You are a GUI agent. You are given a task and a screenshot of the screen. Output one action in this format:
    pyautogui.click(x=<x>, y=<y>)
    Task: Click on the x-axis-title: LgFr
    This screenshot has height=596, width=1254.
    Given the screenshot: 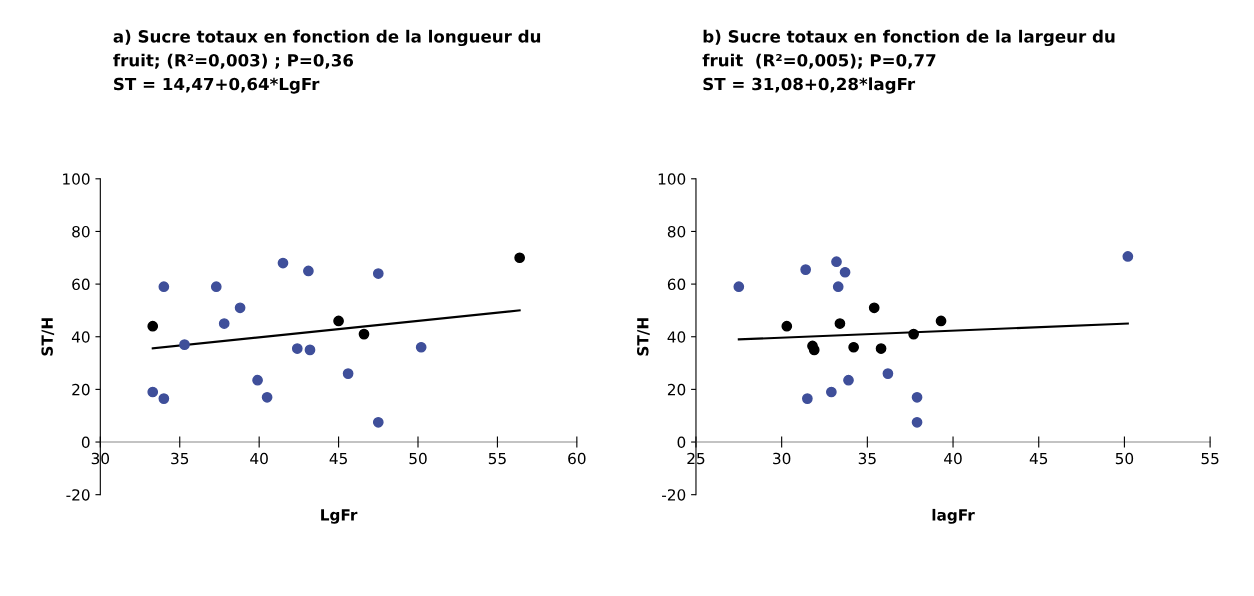 What is the action you would take?
    pyautogui.click(x=339, y=516)
    